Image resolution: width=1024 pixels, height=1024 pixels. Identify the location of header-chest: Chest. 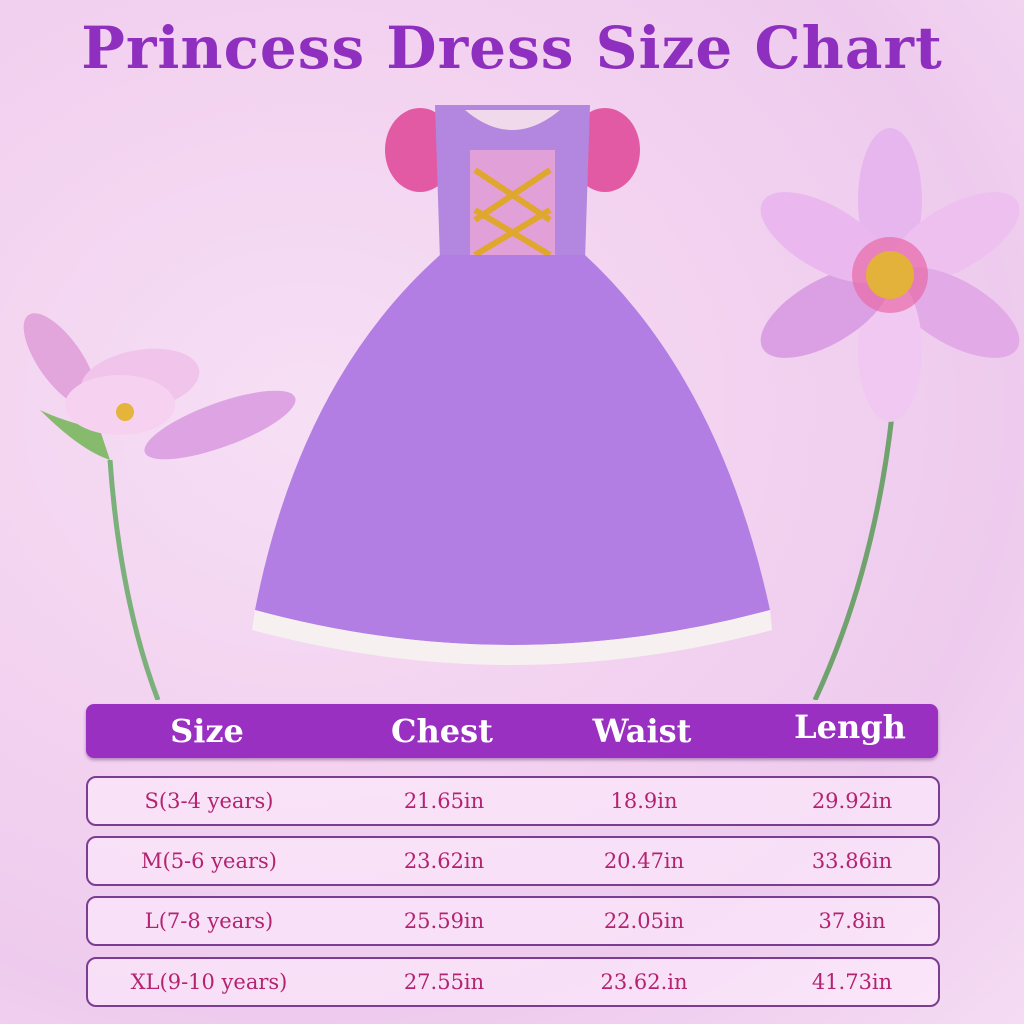
(442, 731).